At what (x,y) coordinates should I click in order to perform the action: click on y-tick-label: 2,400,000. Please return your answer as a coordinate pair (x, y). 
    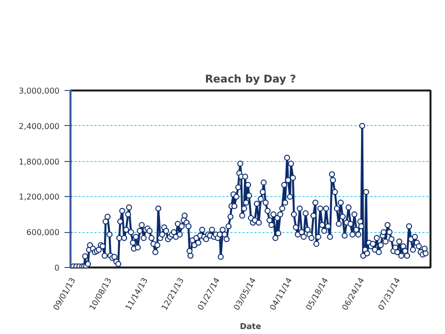
    Looking at the image, I should click on (39, 126).